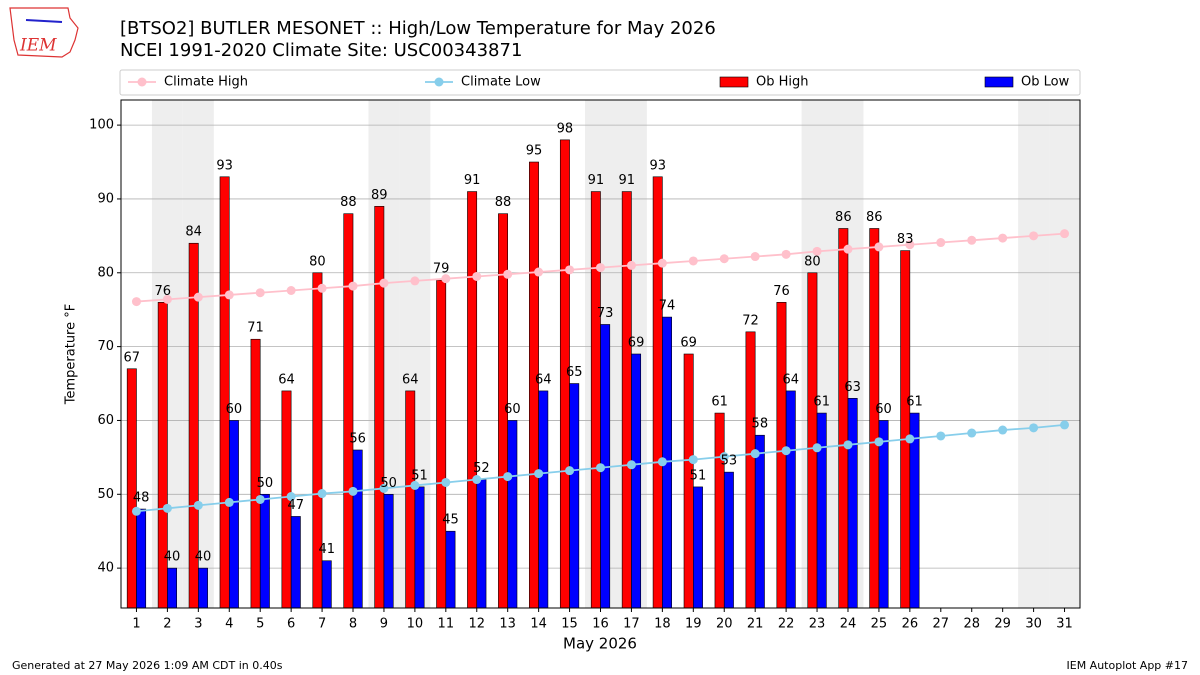 The image size is (1200, 675). What do you see at coordinates (132, 357) in the screenshot?
I see `data-label: 67` at bounding box center [132, 357].